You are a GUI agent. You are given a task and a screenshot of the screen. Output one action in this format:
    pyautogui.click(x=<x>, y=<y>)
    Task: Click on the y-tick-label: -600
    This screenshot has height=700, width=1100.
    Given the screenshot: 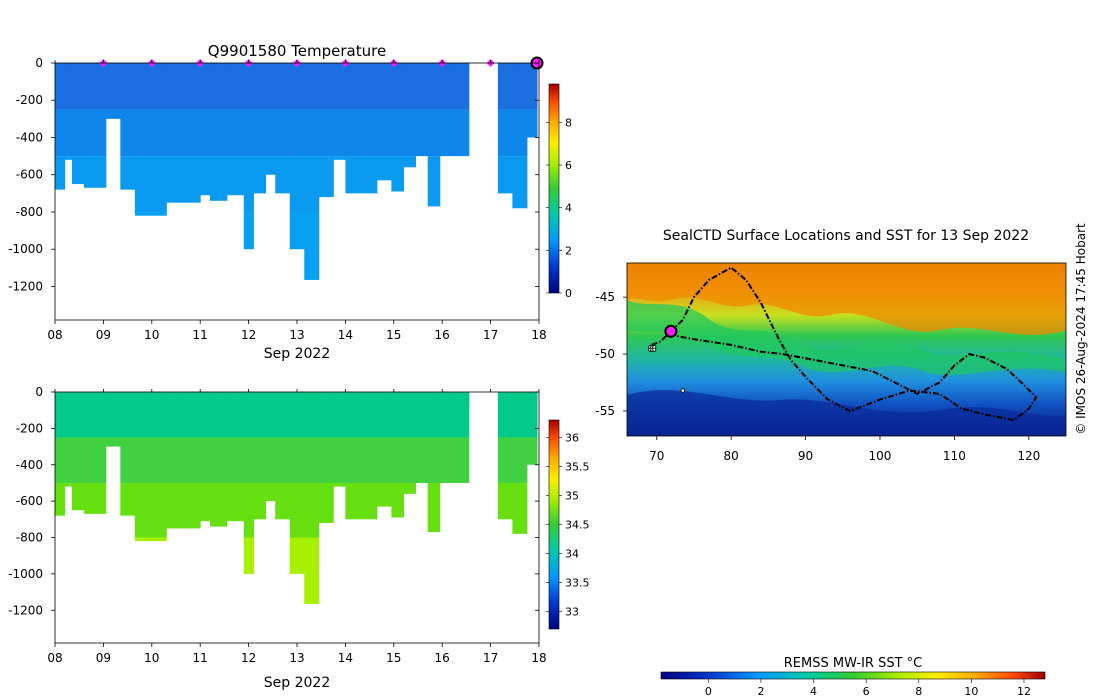 What is the action you would take?
    pyautogui.click(x=29, y=175)
    